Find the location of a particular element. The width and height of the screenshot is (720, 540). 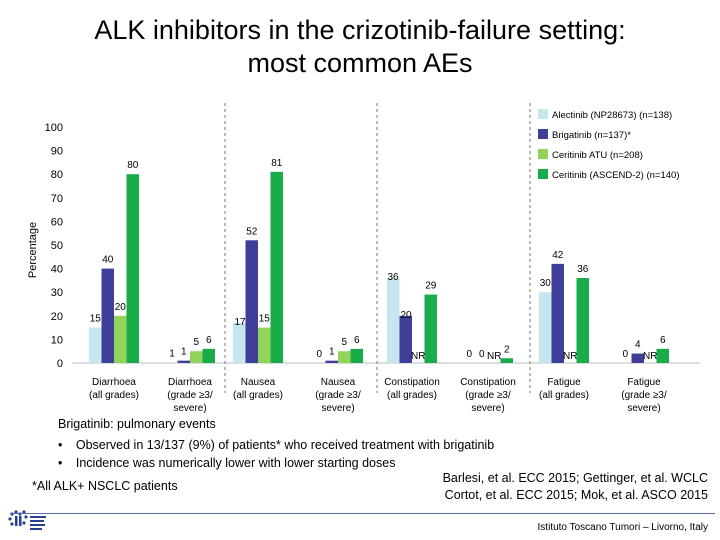

y-tick-label: 60 is located at coordinates (57, 222).